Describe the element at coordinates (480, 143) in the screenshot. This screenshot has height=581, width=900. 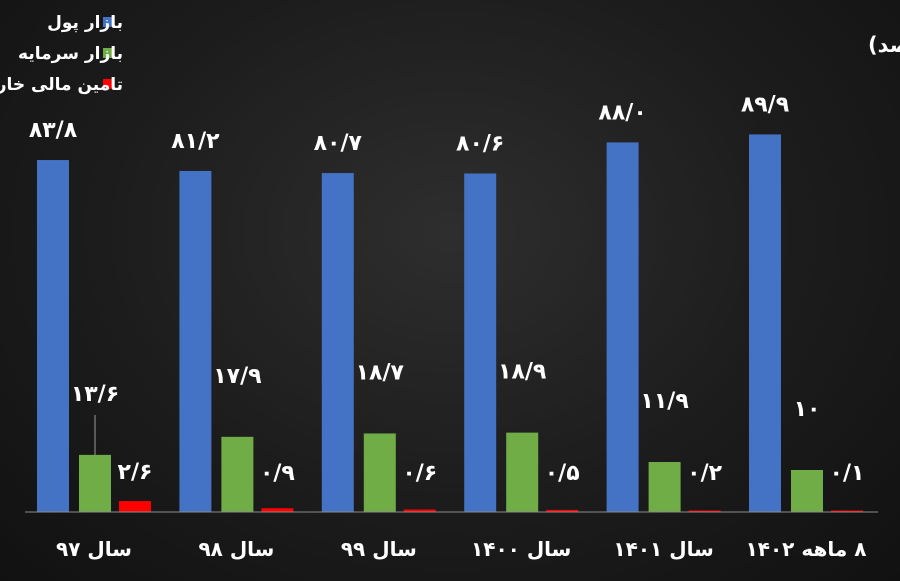
I see `value-label-money-market-3: ۸۰/۶` at that location.